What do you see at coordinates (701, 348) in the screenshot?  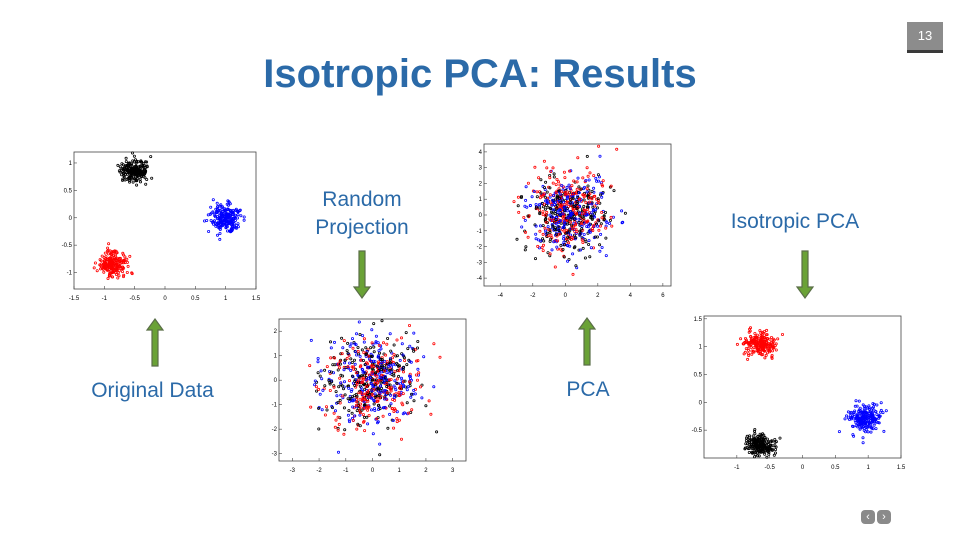 I see `y-tick-label: 1` at bounding box center [701, 348].